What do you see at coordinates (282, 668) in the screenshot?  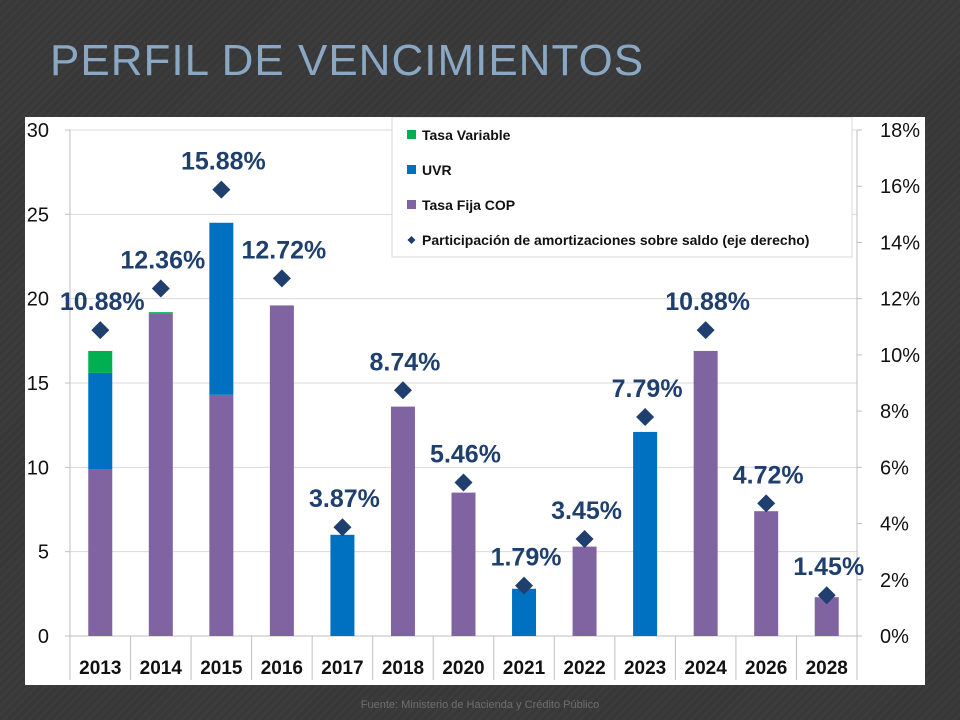 I see `x-tick-label: 2016` at bounding box center [282, 668].